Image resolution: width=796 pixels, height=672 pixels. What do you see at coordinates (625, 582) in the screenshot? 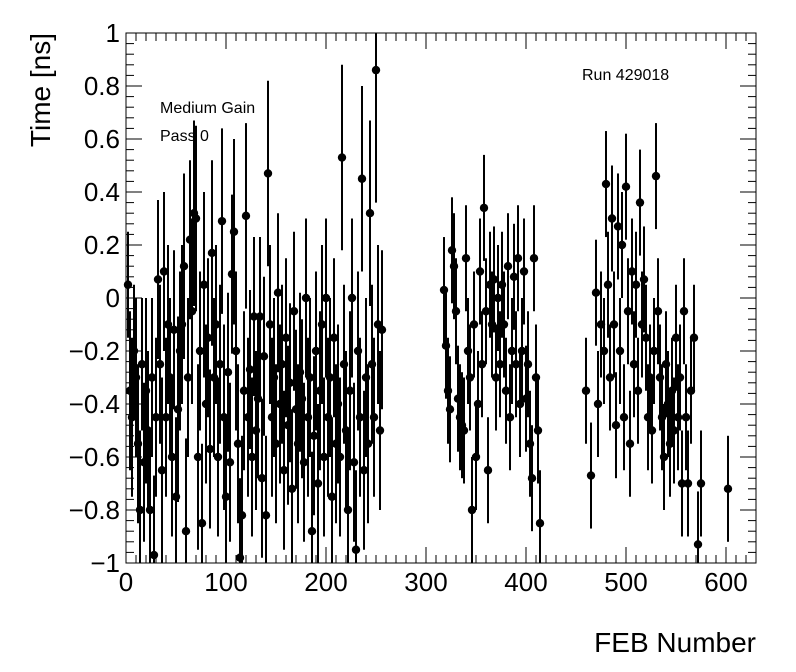
I see `x-tick-label: 500` at bounding box center [625, 582].